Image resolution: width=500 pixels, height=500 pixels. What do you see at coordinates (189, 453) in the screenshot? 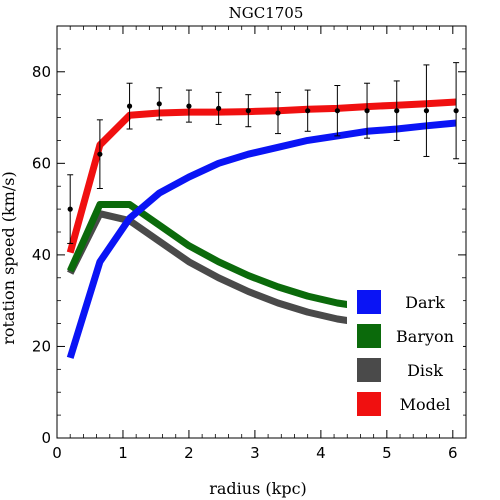
I see `x-tick-label: 2` at bounding box center [189, 453].